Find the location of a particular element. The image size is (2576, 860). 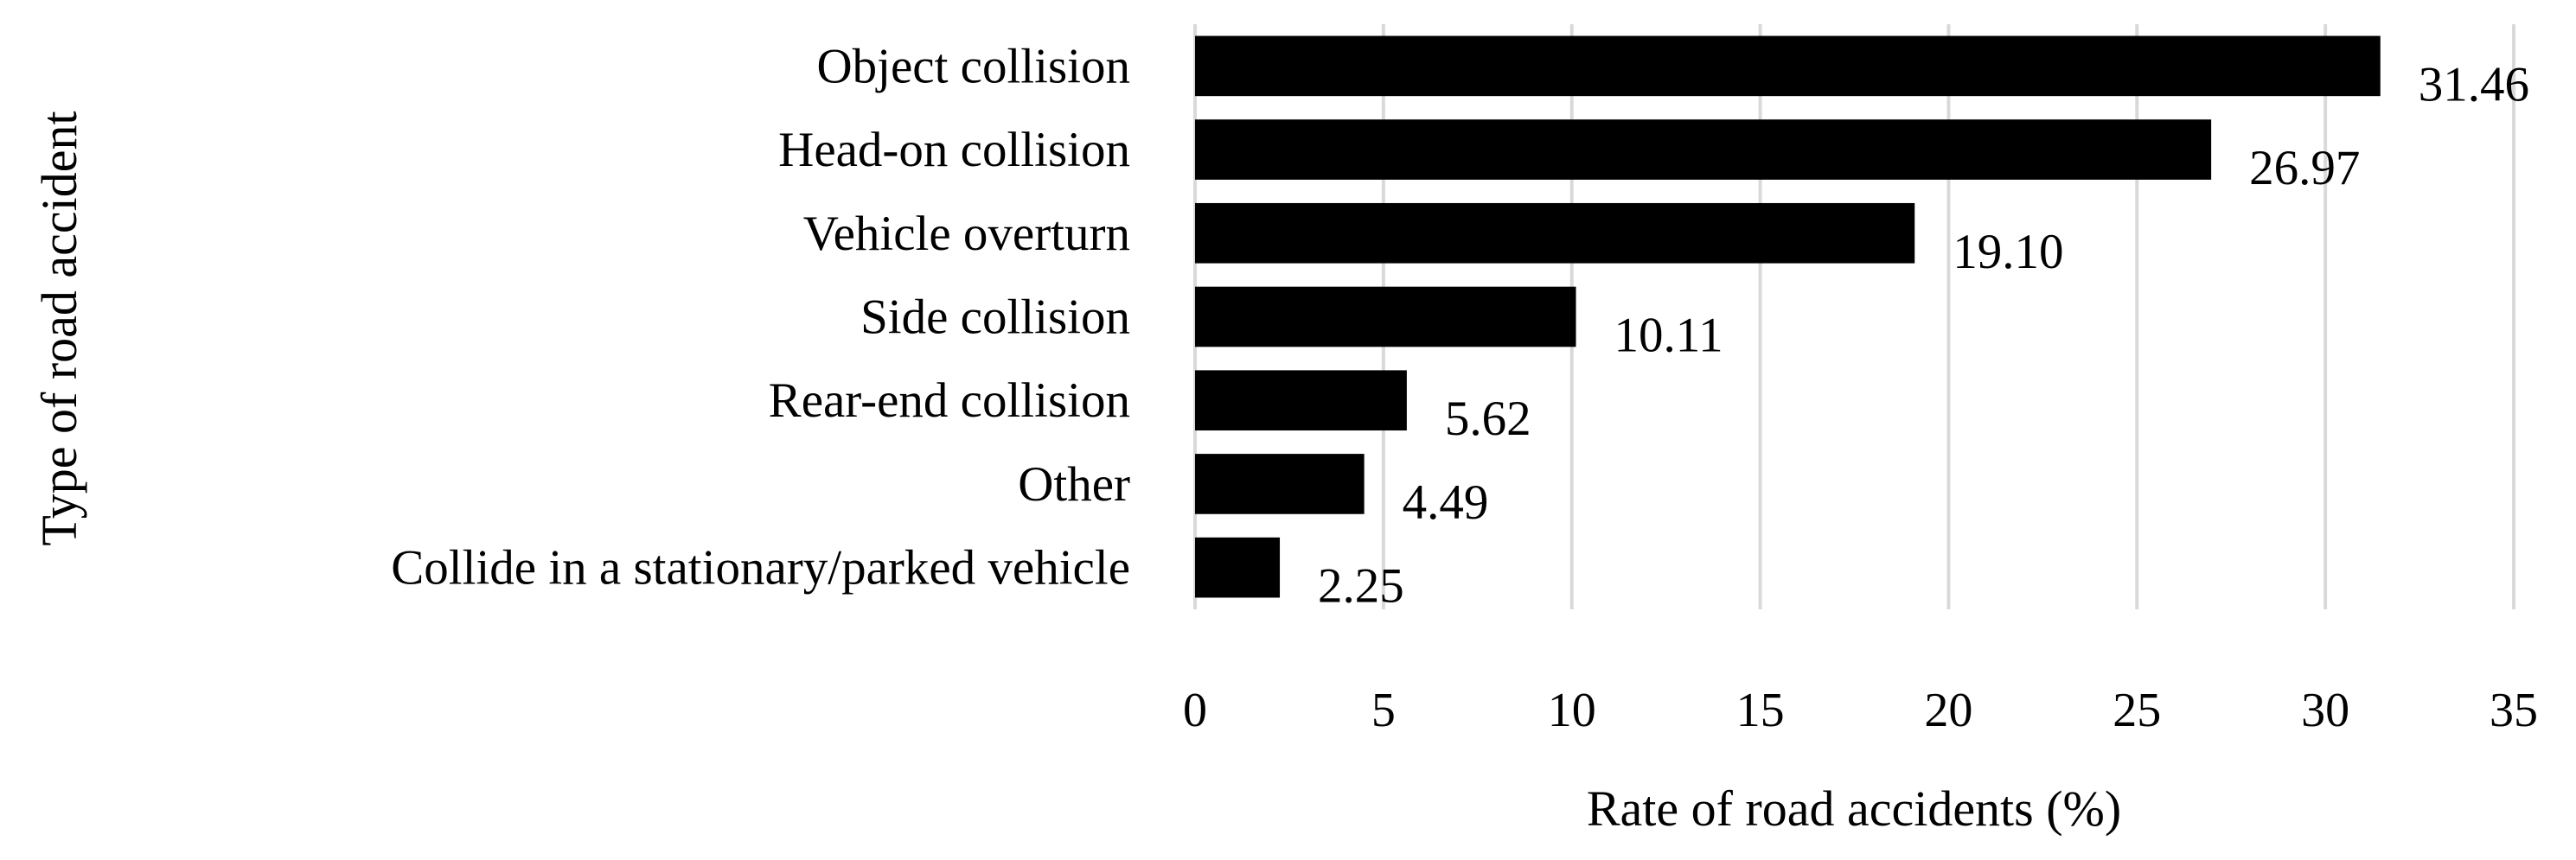

value-label: 26.97 is located at coordinates (2305, 168).